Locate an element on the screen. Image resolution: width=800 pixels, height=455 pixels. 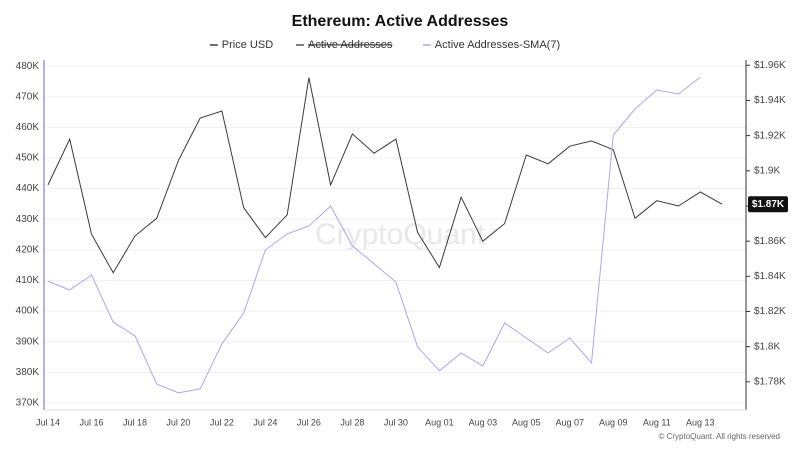
y2-tick-label: $1.9K is located at coordinates (767, 170).